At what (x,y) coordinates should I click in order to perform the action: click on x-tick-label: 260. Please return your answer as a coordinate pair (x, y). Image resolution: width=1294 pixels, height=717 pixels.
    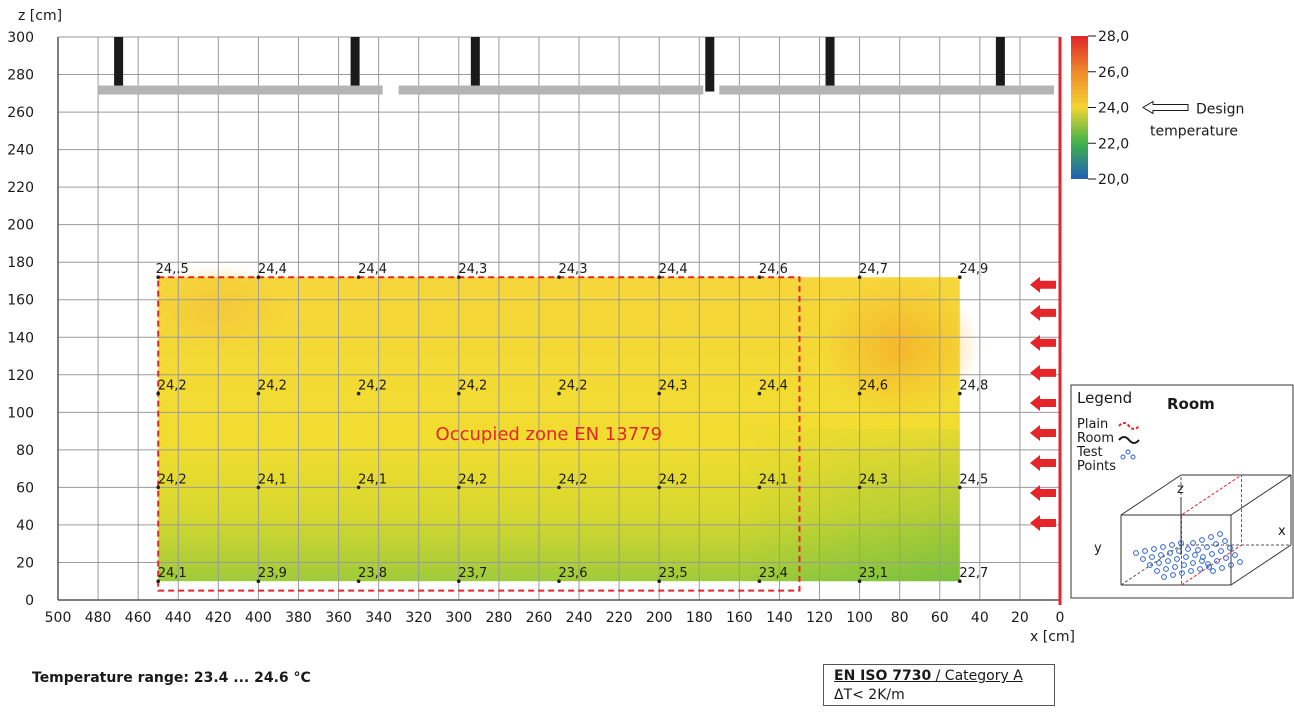
    Looking at the image, I should click on (539, 618).